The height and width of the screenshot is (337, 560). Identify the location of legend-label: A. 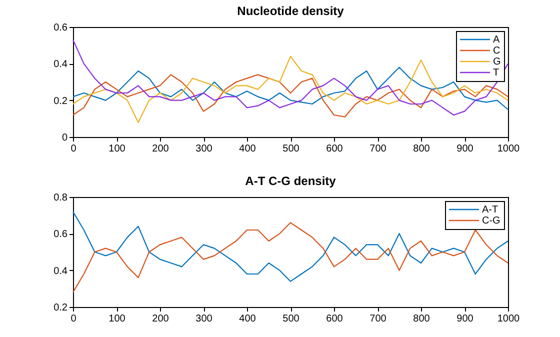
(496, 40).